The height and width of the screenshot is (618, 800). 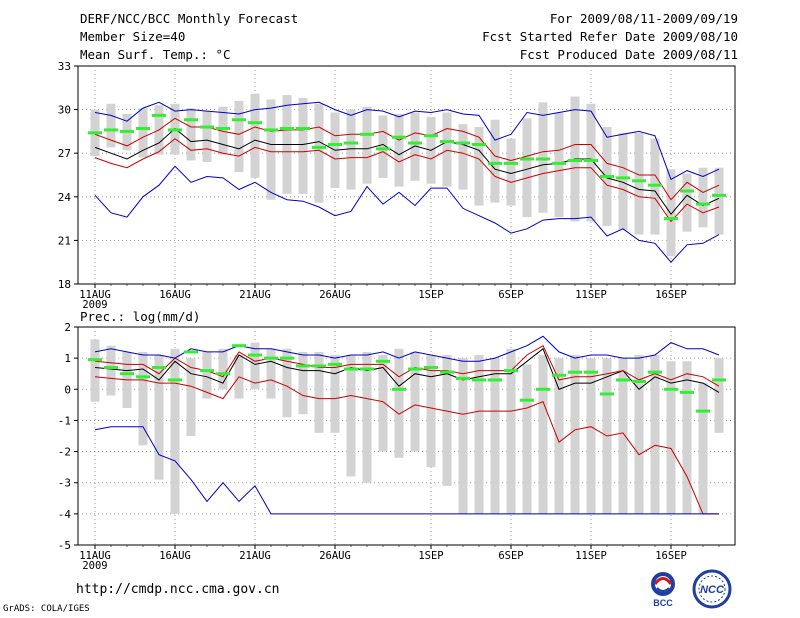 What do you see at coordinates (189, 18) in the screenshot?
I see `chart-title: DERF/NCC/BCC Monthly Forecast` at bounding box center [189, 18].